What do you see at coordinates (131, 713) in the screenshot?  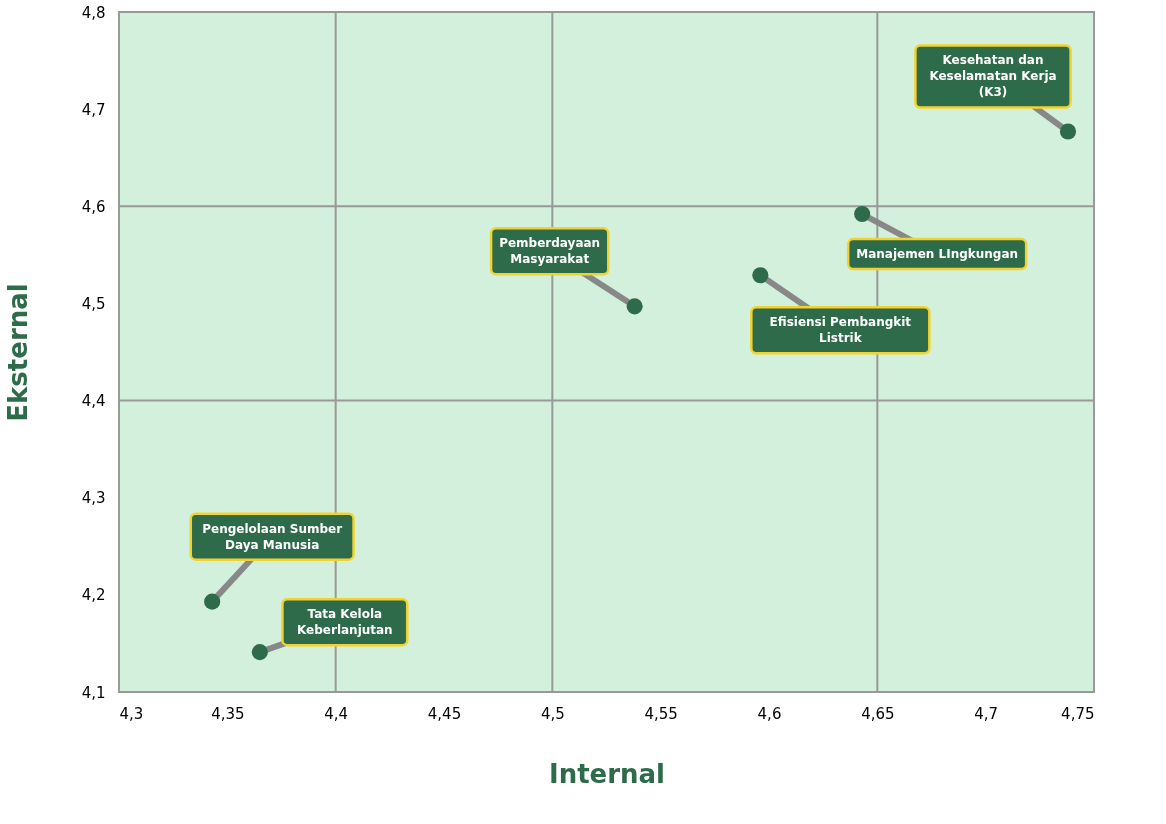 I see `x-tick-label: 4,3` at bounding box center [131, 713].